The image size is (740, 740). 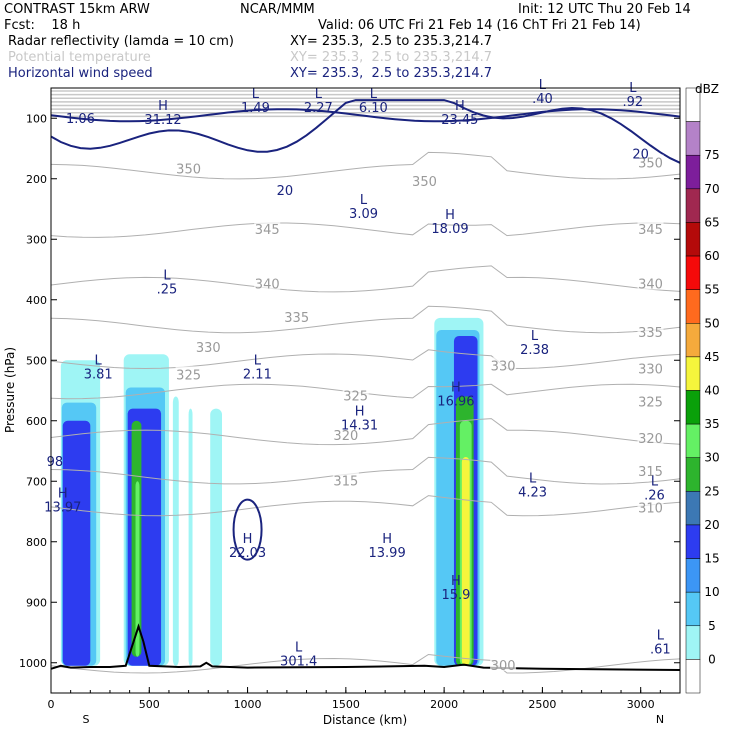 What do you see at coordinates (318, 108) in the screenshot?
I see `extremum-value: 2.27` at bounding box center [318, 108].